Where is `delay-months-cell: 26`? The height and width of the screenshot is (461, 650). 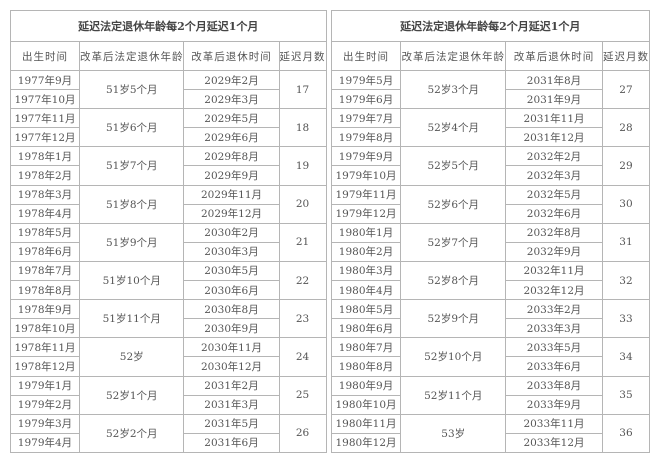 delay-months-cell: 26 is located at coordinates (302, 433).